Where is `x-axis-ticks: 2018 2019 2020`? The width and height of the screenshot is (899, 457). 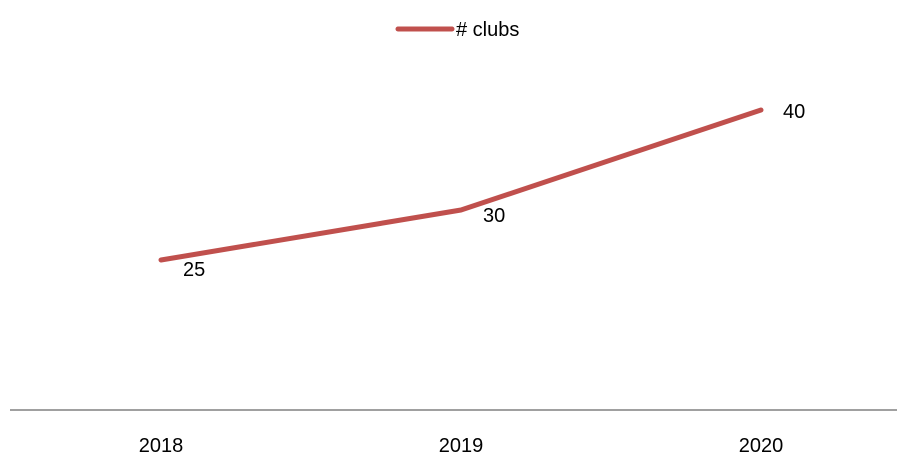 x-axis-ticks: 2018 2019 2020 is located at coordinates (461, 446).